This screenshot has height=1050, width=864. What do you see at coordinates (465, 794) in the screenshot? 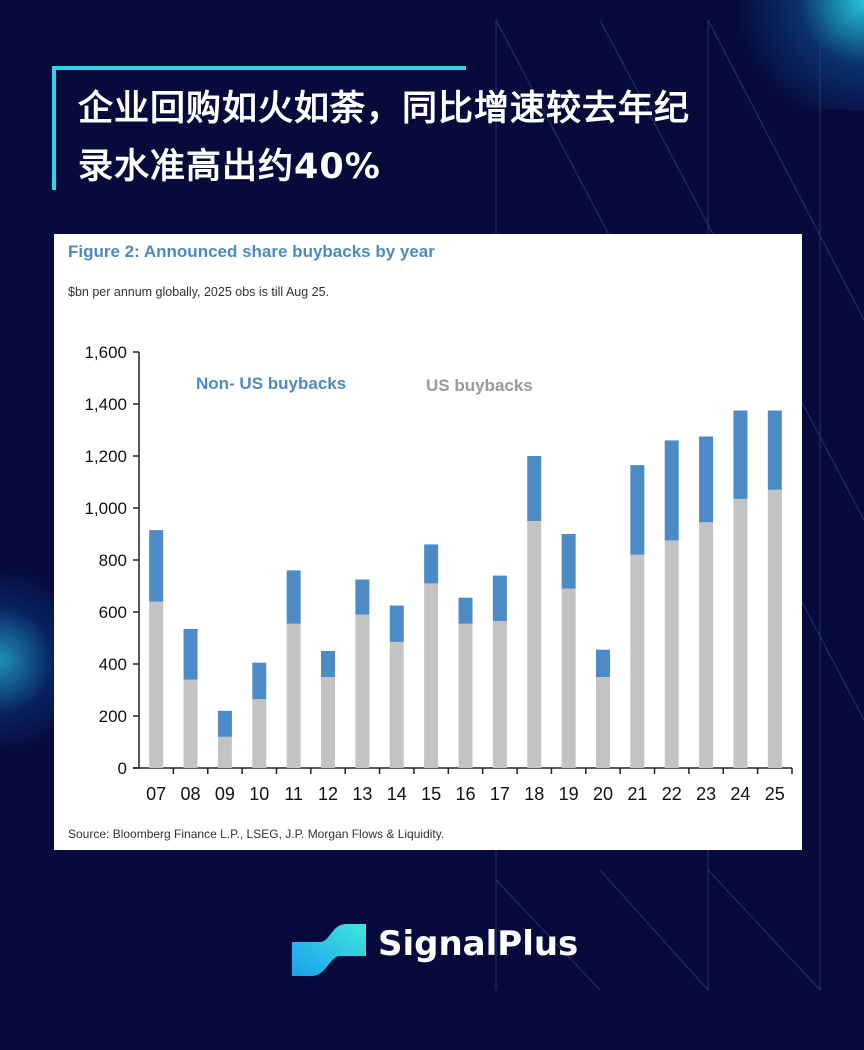
I see `x-tick-label: 16` at bounding box center [465, 794].